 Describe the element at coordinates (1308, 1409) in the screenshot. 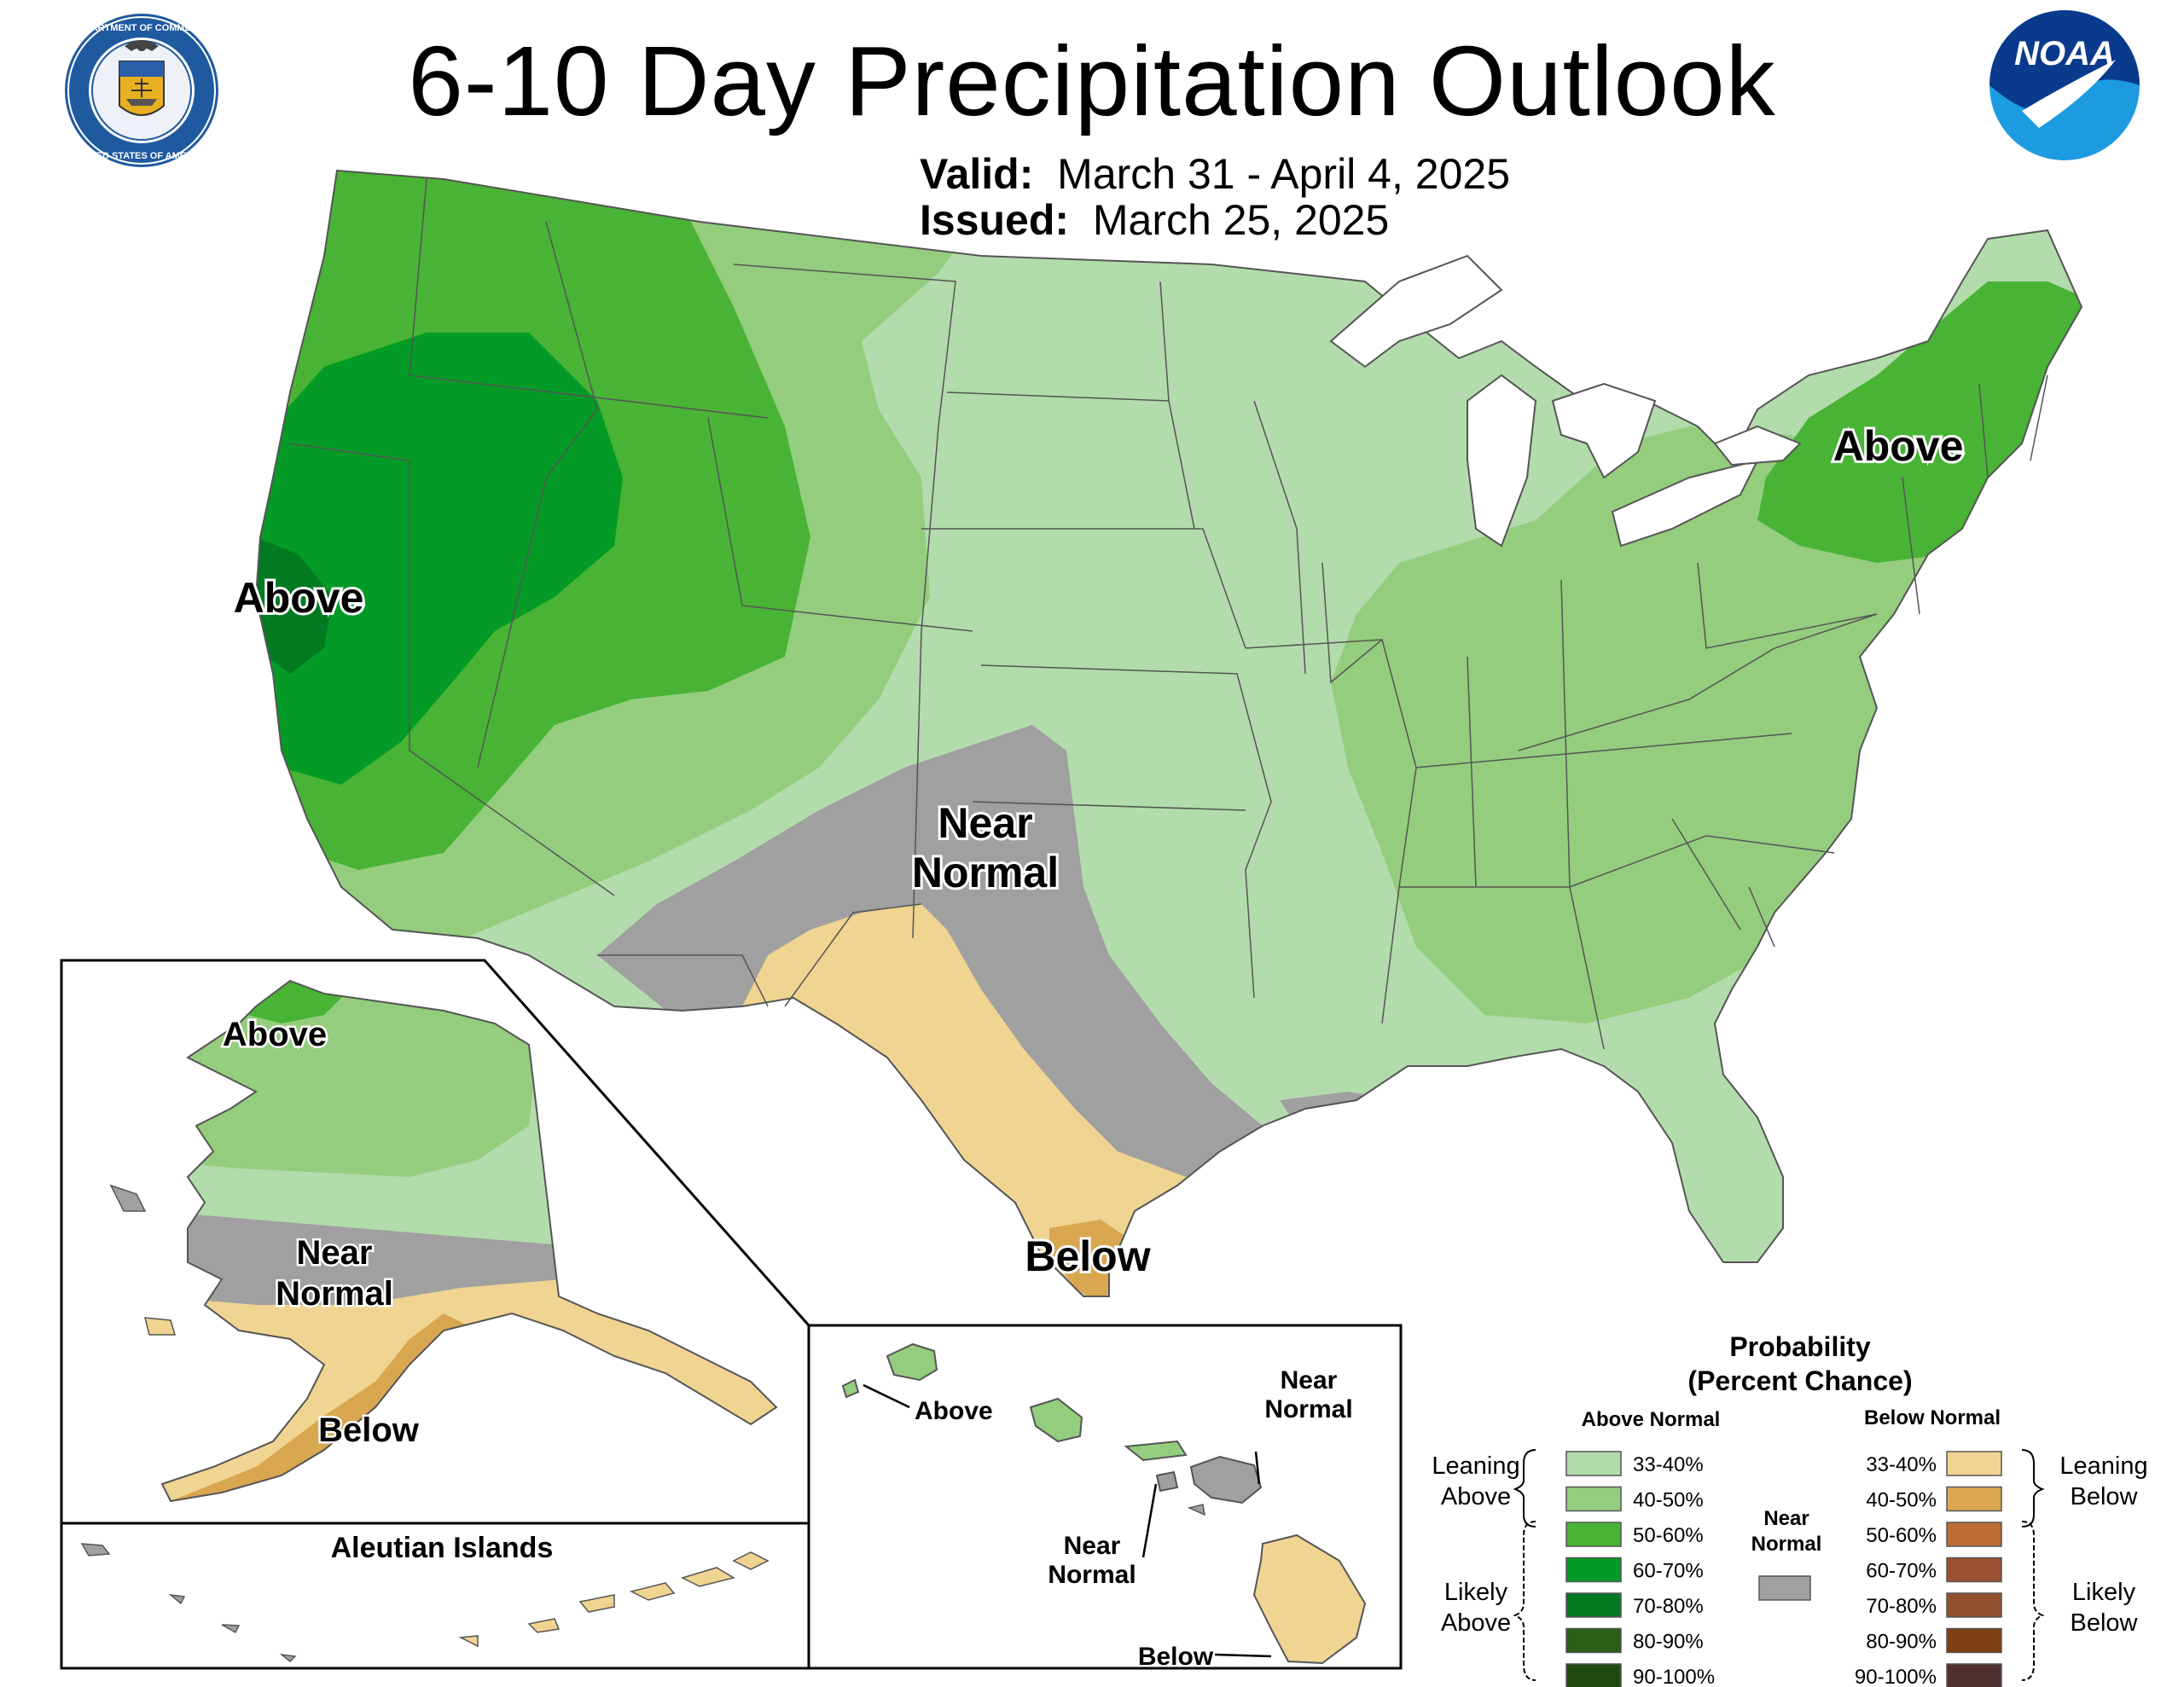

I see `hi-label-near-right-line2: Normal` at that location.